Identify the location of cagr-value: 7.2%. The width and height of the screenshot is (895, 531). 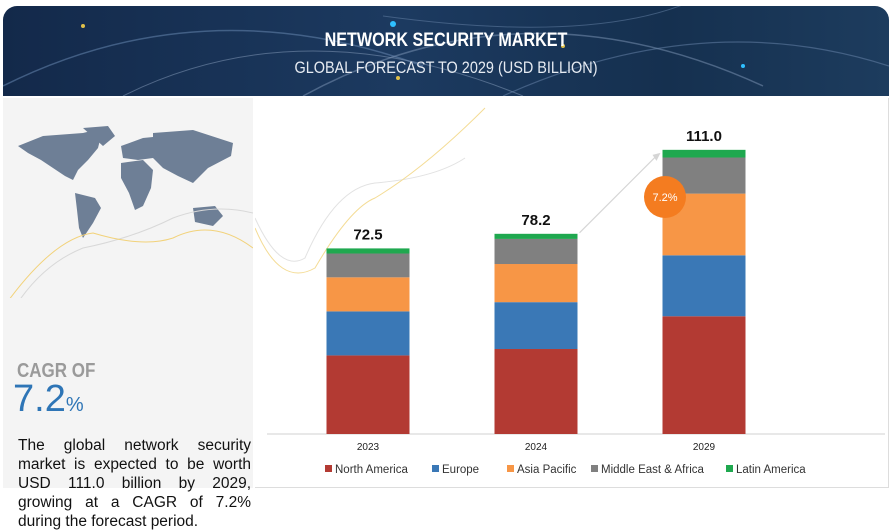
(48, 399).